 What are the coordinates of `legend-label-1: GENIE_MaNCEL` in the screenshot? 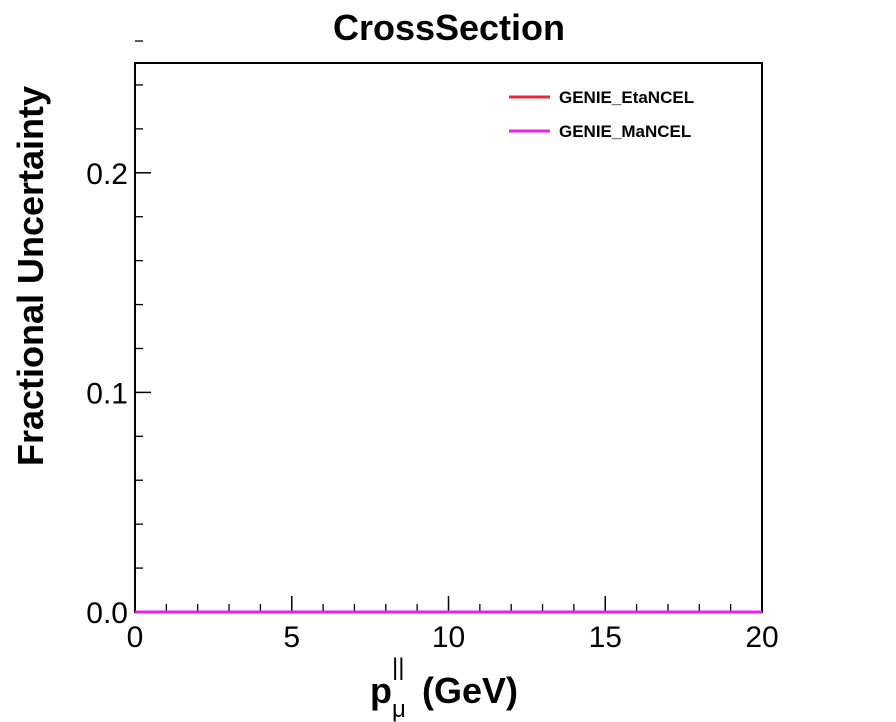 It's located at (625, 131).